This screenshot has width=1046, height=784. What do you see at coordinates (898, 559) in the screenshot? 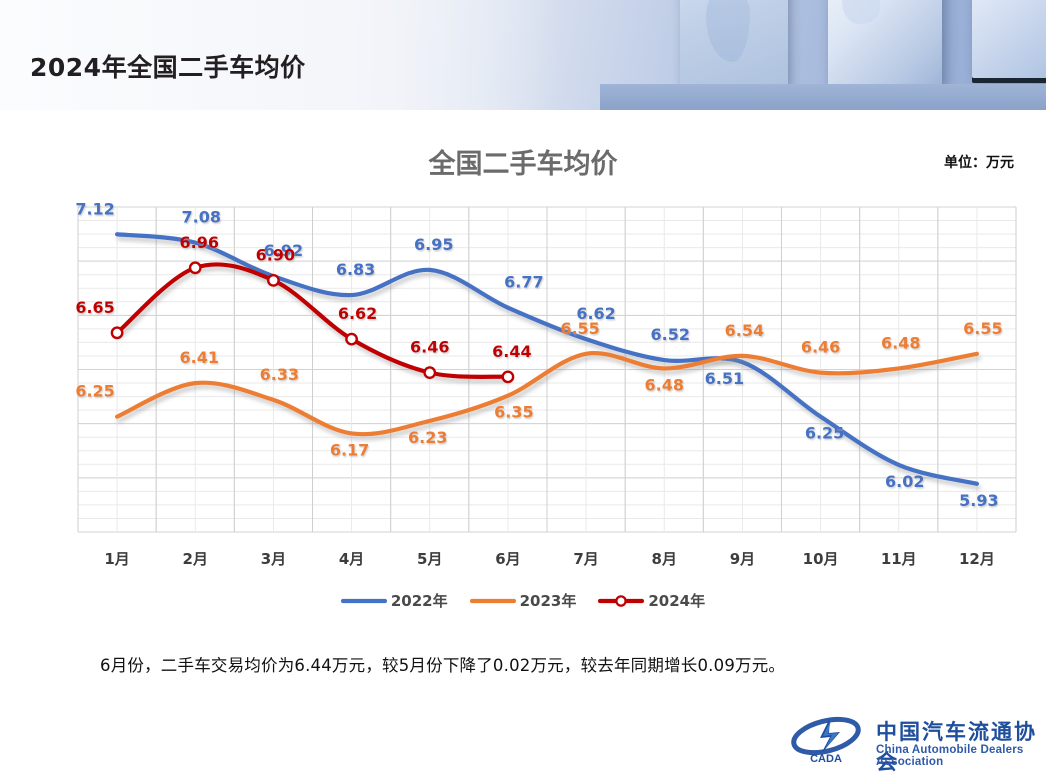
I see `x-axis-tick-11: 11月` at bounding box center [898, 559].